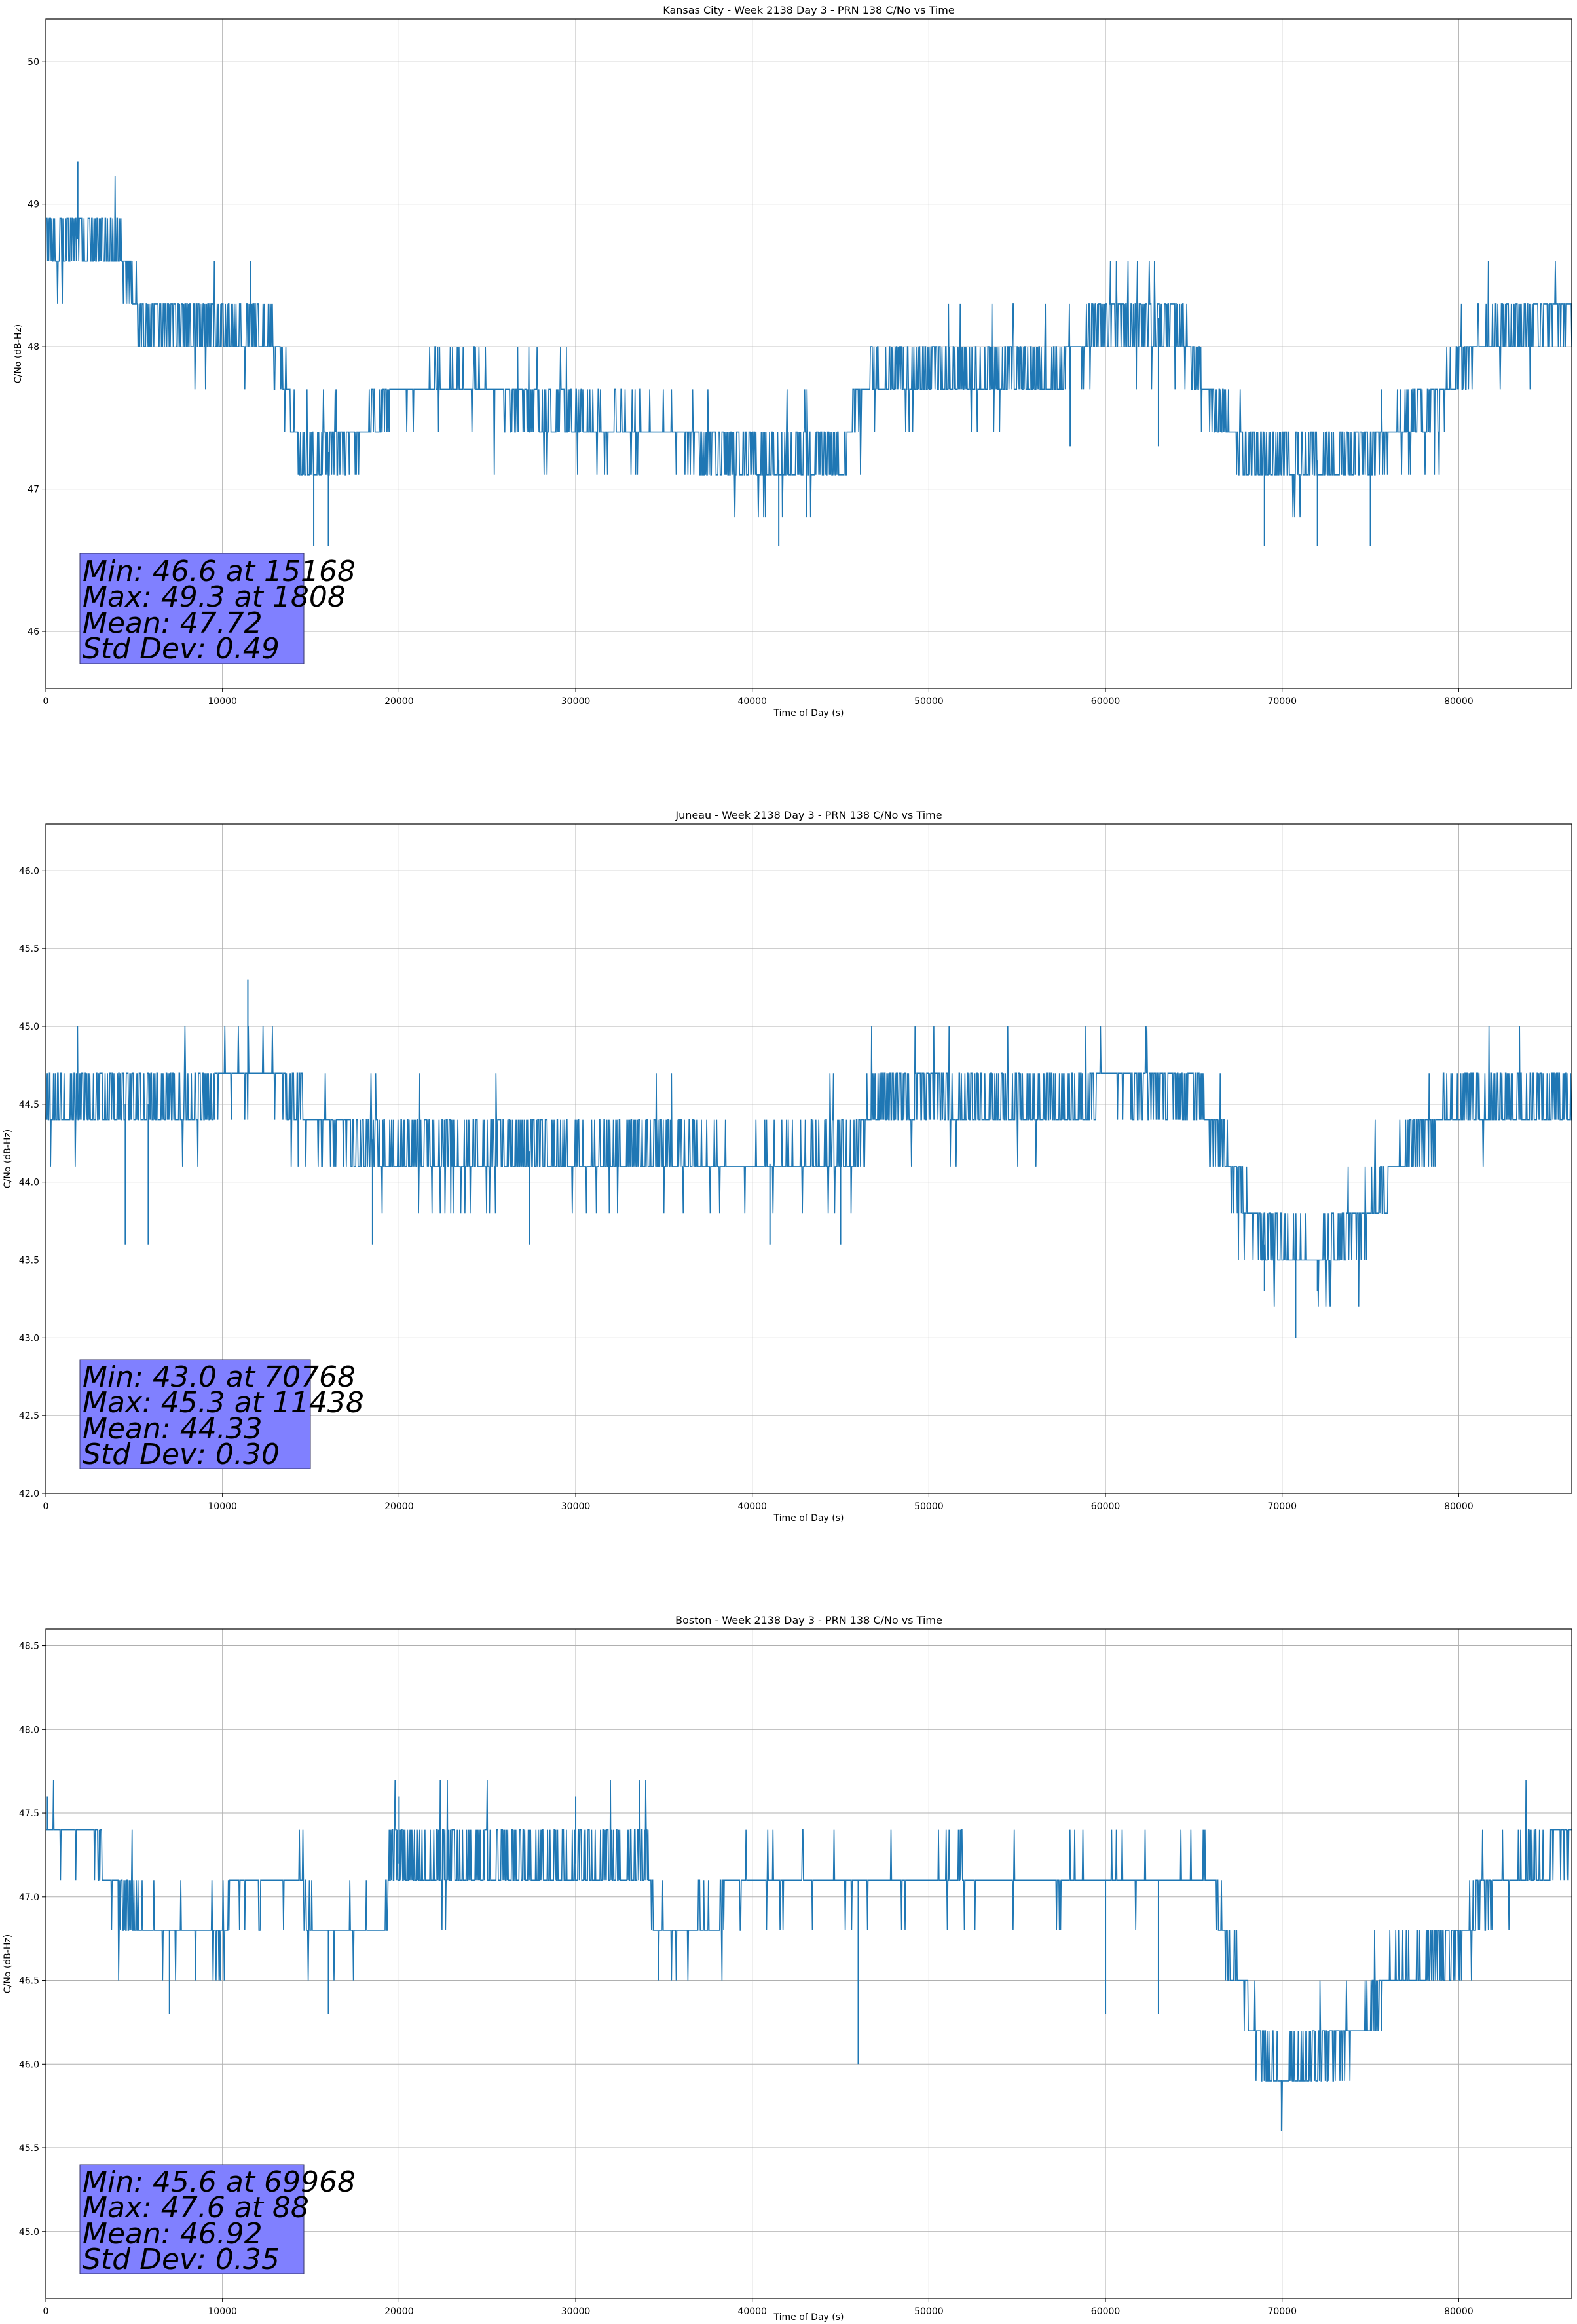  What do you see at coordinates (29, 1416) in the screenshot?
I see `y-tick-label: 42.5` at bounding box center [29, 1416].